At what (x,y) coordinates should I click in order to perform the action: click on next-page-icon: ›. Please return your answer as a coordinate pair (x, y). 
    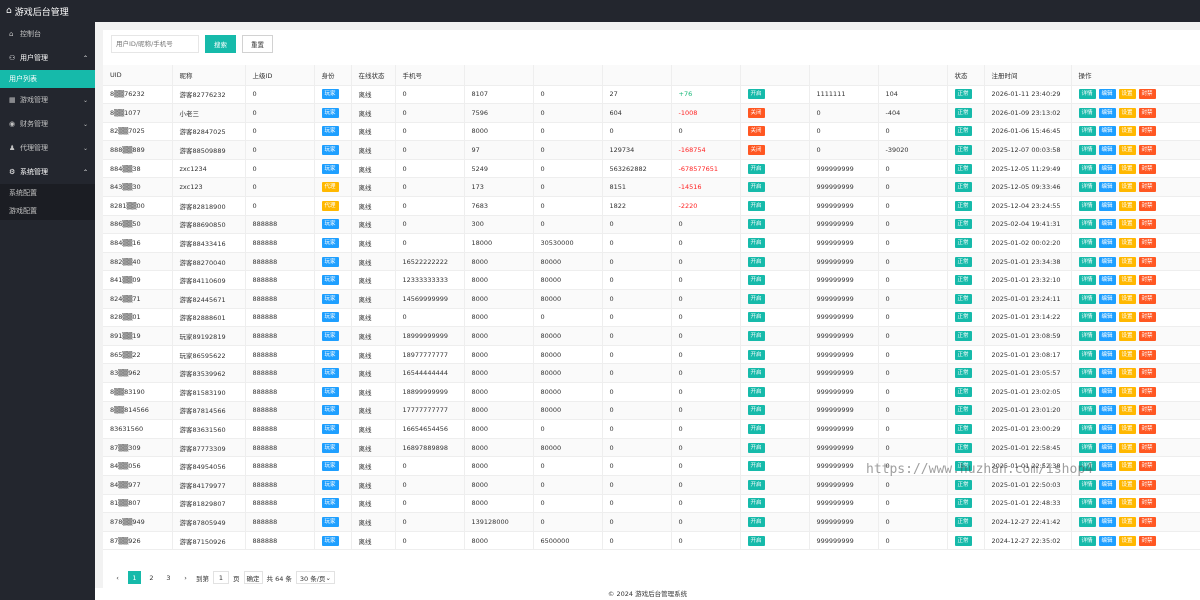
    Looking at the image, I should click on (185, 577).